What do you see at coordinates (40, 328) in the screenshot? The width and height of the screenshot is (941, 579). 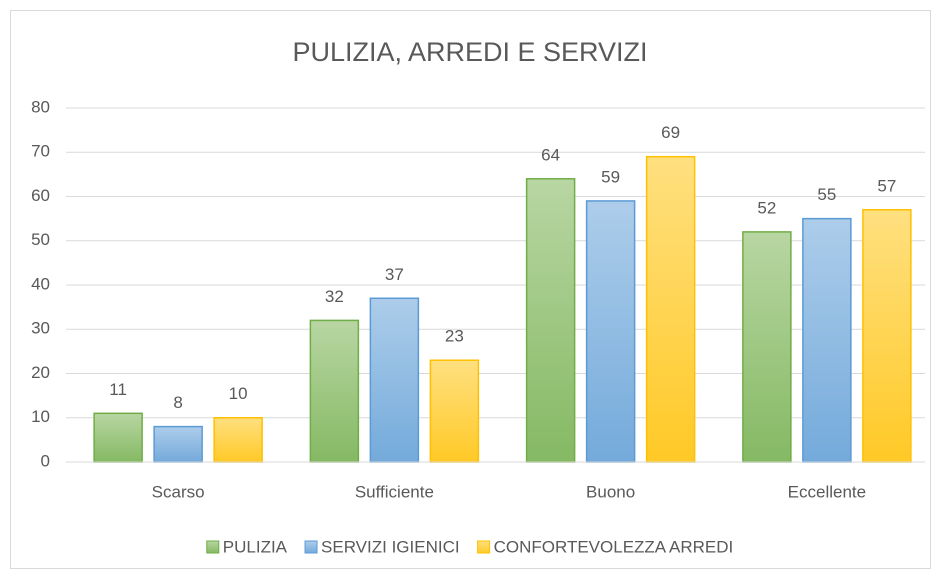 I see `y-tick-label: 30` at bounding box center [40, 328].